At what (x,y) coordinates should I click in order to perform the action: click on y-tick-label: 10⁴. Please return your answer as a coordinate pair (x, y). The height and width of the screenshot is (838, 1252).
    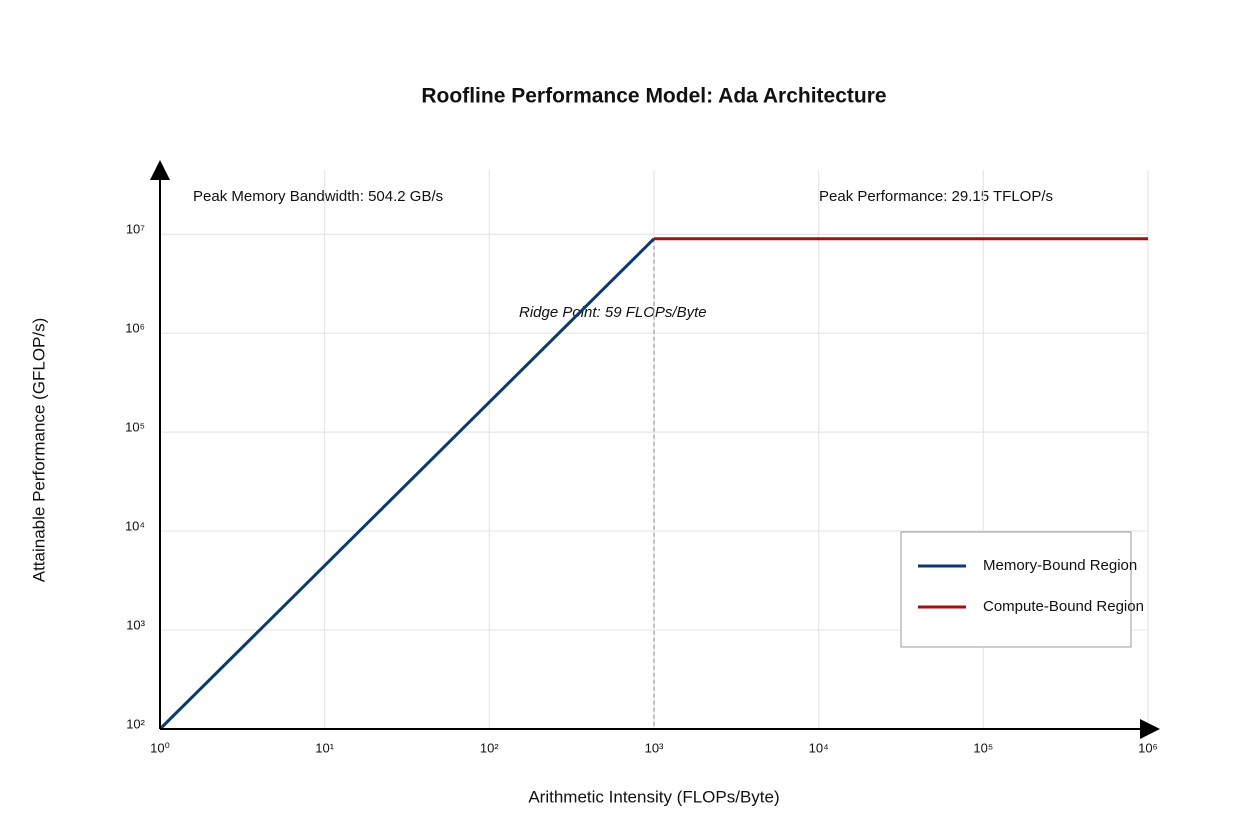
    Looking at the image, I should click on (135, 526).